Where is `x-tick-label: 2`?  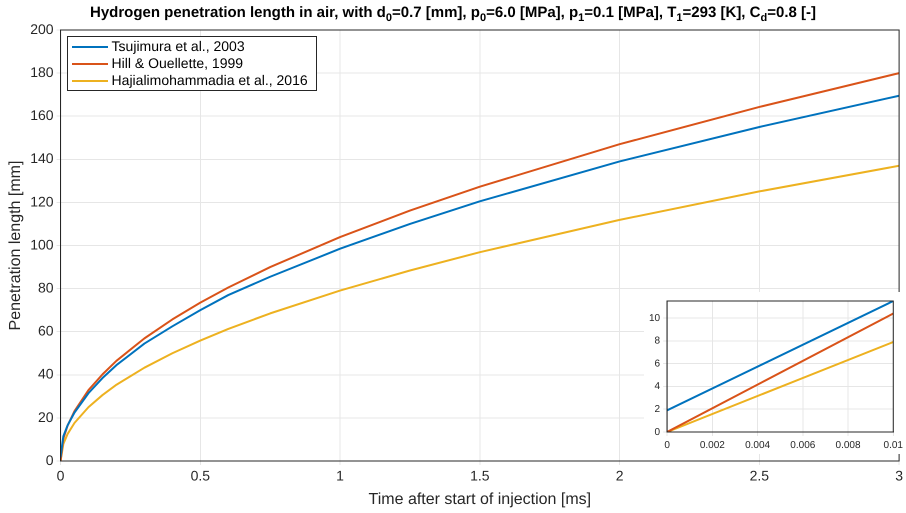
x-tick-label: 2 is located at coordinates (620, 475).